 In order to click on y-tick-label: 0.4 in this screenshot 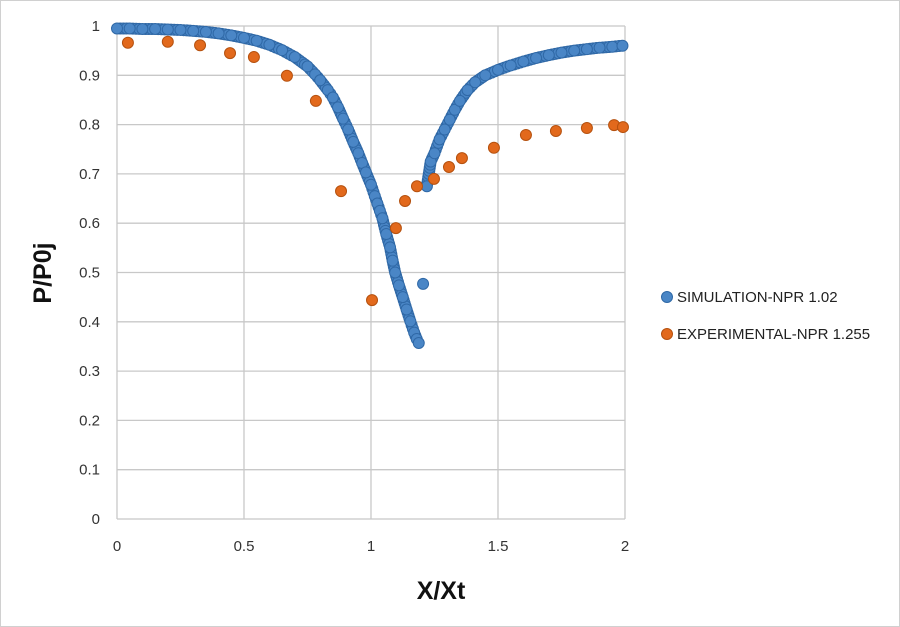, I will do `click(89, 322)`.